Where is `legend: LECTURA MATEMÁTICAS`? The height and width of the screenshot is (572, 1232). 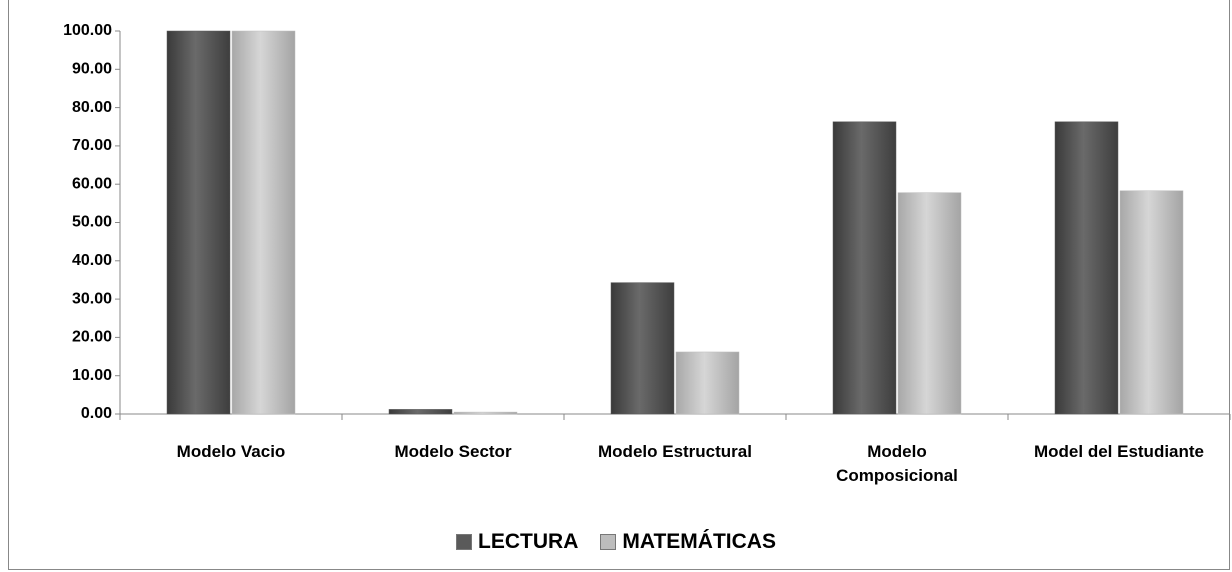
legend: LECTURA MATEMÁTICAS is located at coordinates (616, 542).